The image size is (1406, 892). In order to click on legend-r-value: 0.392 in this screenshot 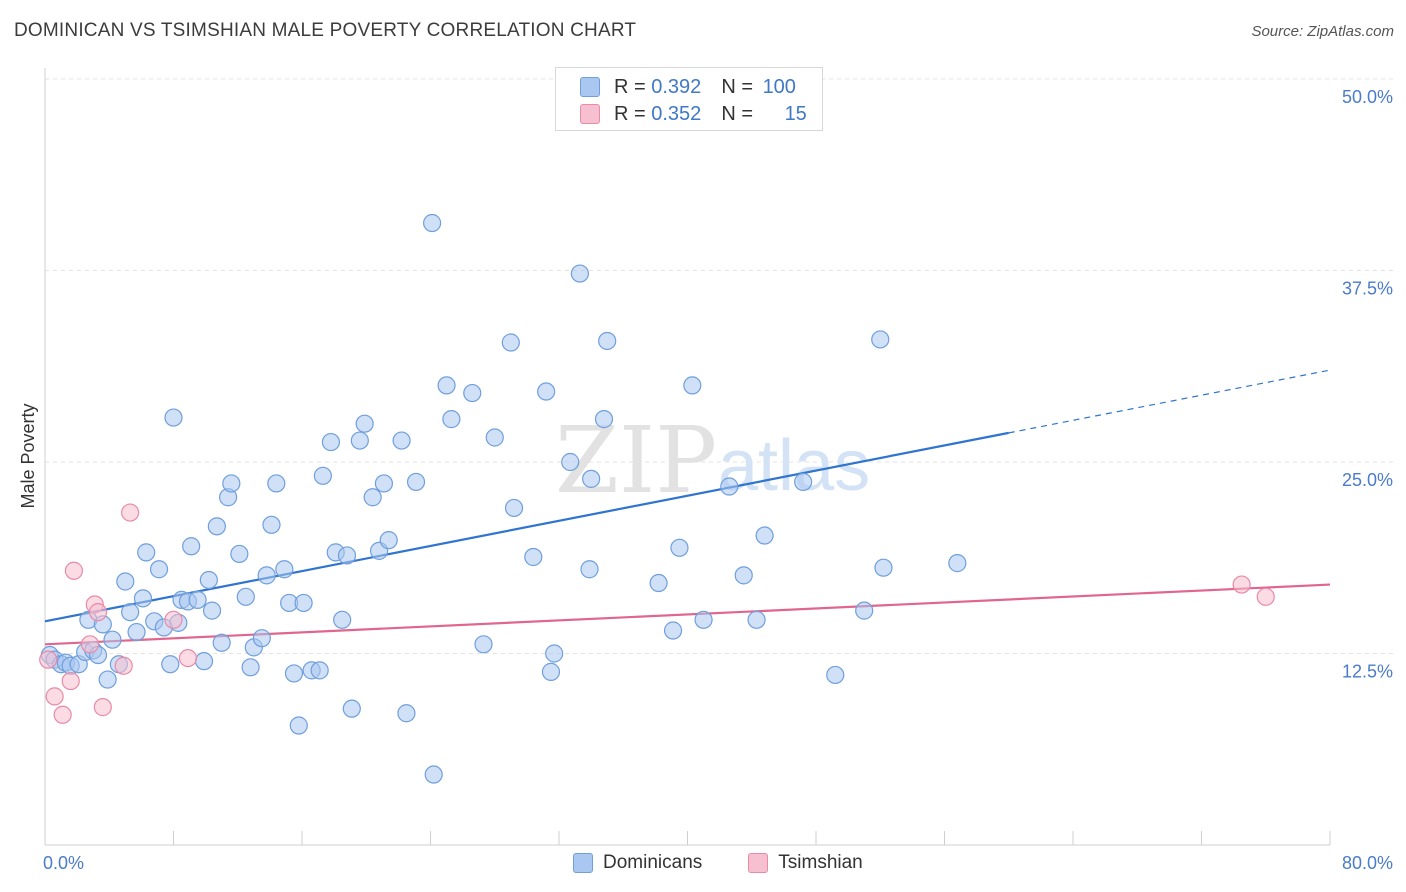, I will do `click(676, 86)`.